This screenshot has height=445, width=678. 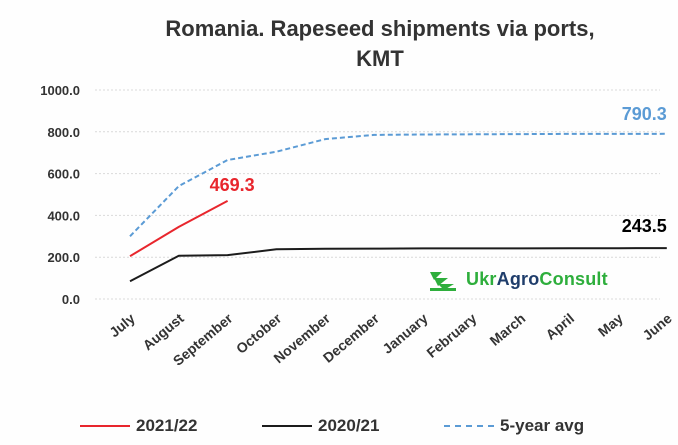 I want to click on x-tick-label: August, so click(x=163, y=331).